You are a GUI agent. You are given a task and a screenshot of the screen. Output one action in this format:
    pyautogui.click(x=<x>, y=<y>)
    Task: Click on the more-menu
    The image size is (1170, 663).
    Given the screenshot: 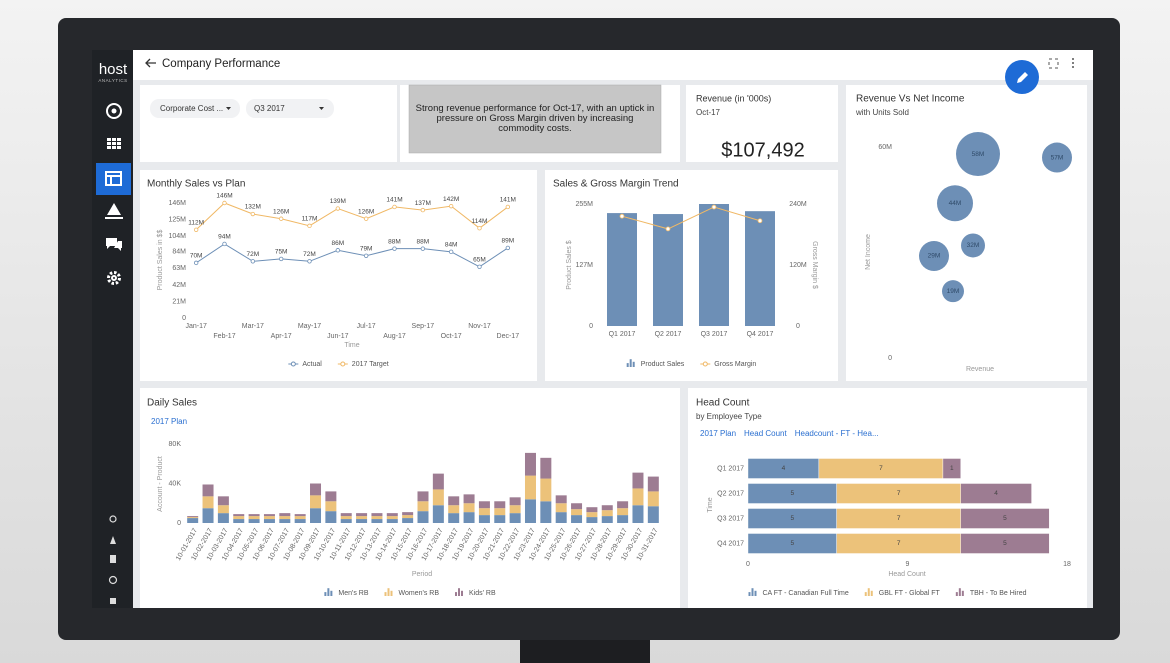 What is the action you would take?
    pyautogui.click(x=1073, y=63)
    